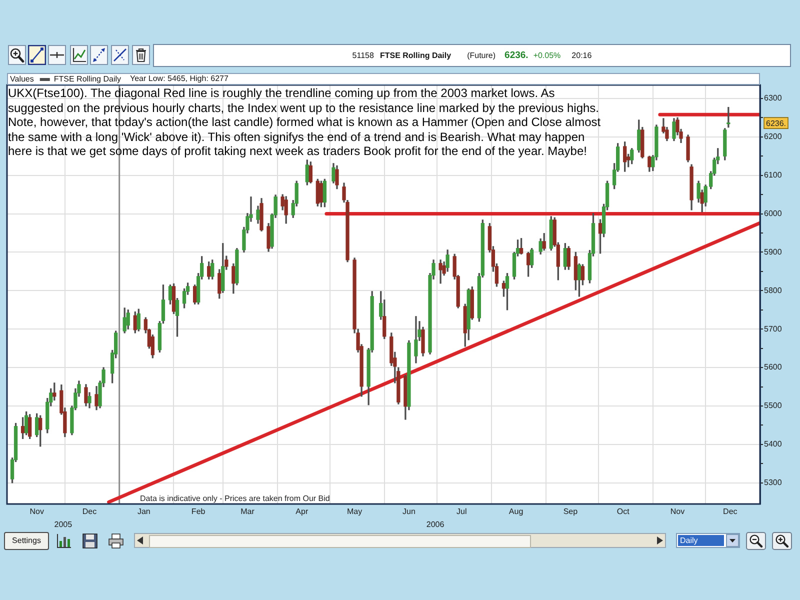 The width and height of the screenshot is (800, 600). I want to click on text: (Future), so click(481, 55).